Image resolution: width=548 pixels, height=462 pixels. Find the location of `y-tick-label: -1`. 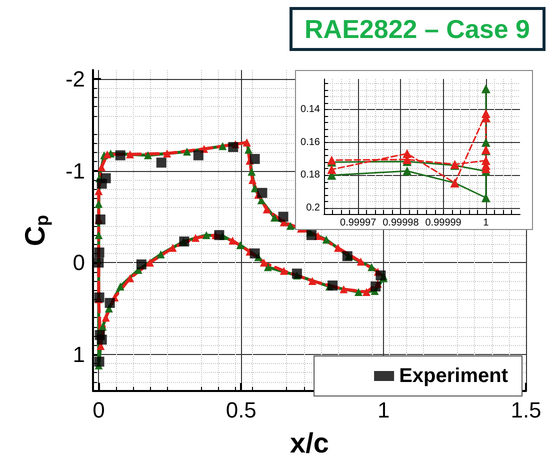

y-tick-label: -1 is located at coordinates (75, 171).